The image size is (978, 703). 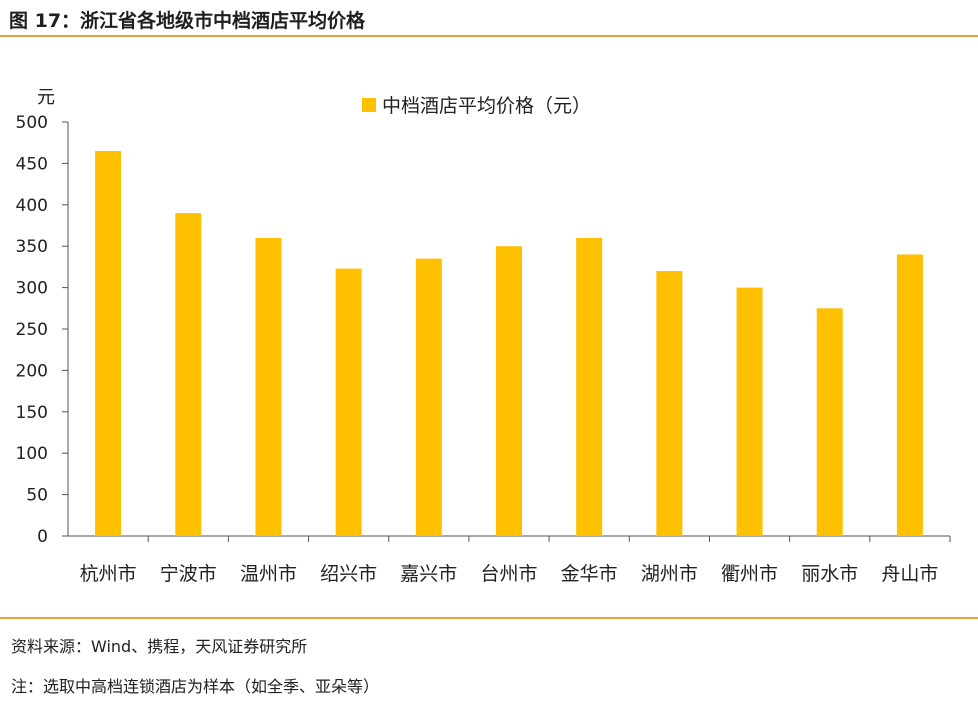 What do you see at coordinates (749, 574) in the screenshot?
I see `x-tick-label: 衢州市` at bounding box center [749, 574].